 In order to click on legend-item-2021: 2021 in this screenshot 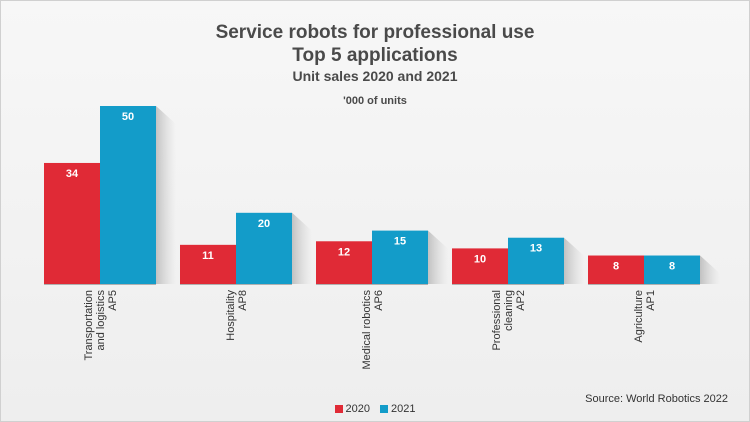, I will do `click(397, 409)`.